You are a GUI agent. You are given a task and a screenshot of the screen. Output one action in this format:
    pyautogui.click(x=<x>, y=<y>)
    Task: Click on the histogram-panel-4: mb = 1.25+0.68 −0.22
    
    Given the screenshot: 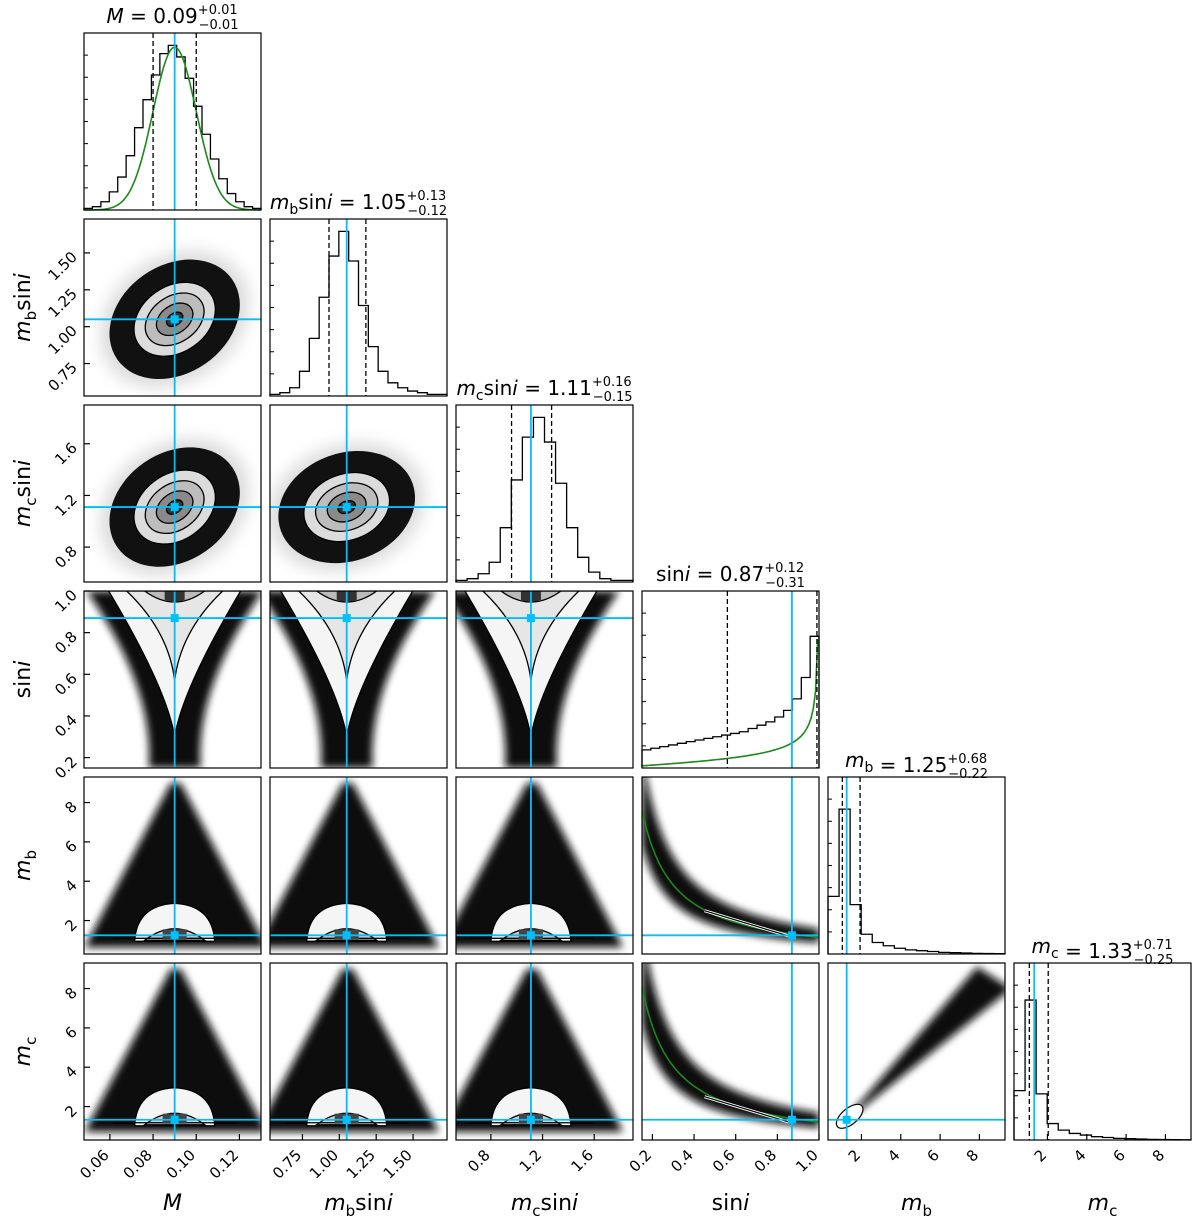 What is the action you would take?
    pyautogui.click(x=916, y=851)
    